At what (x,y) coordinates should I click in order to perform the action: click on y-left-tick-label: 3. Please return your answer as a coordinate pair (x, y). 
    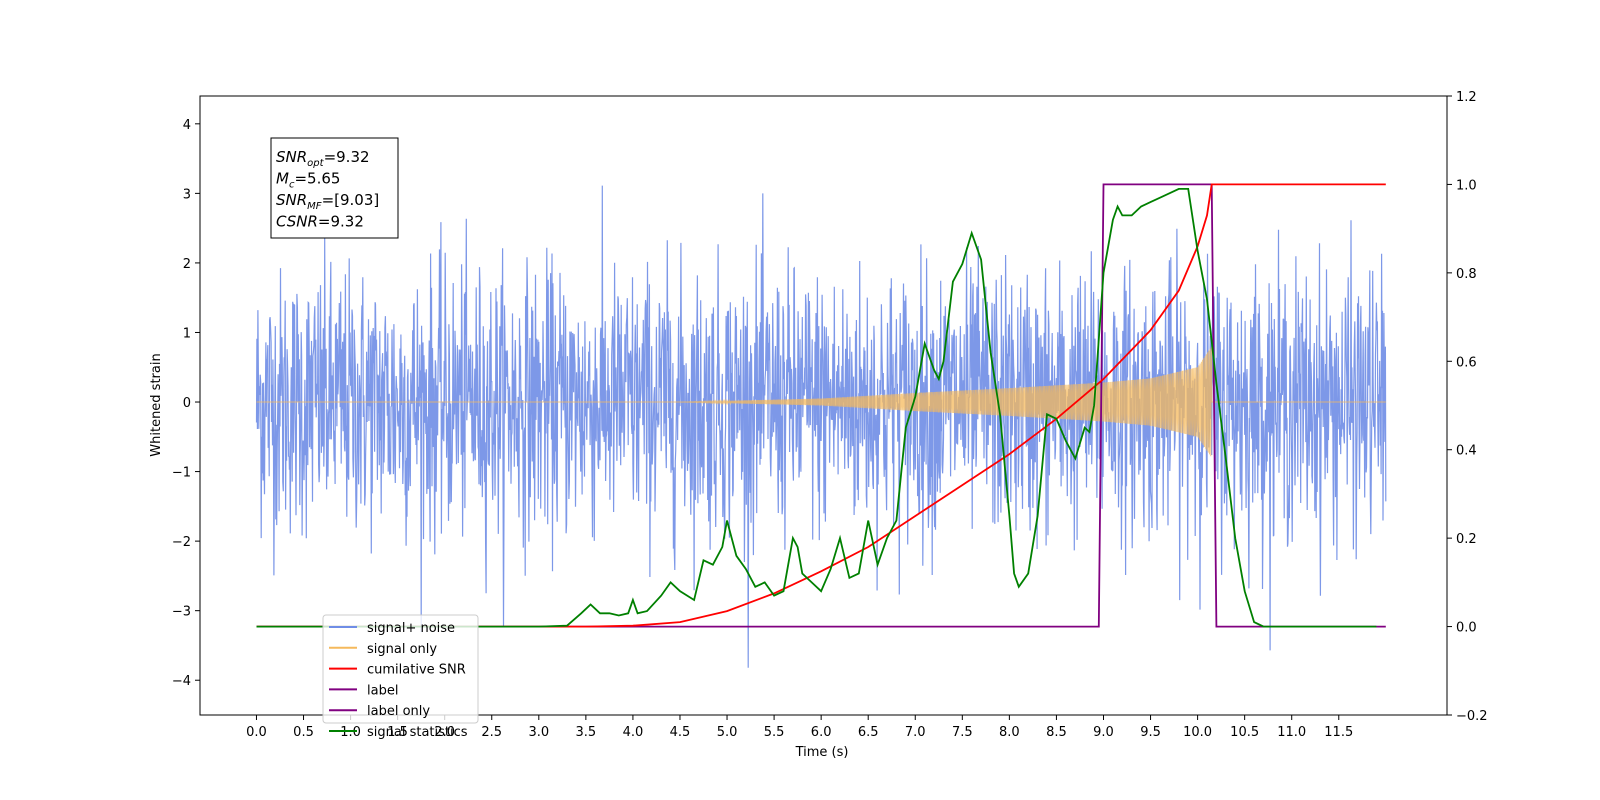
    Looking at the image, I should click on (187, 194).